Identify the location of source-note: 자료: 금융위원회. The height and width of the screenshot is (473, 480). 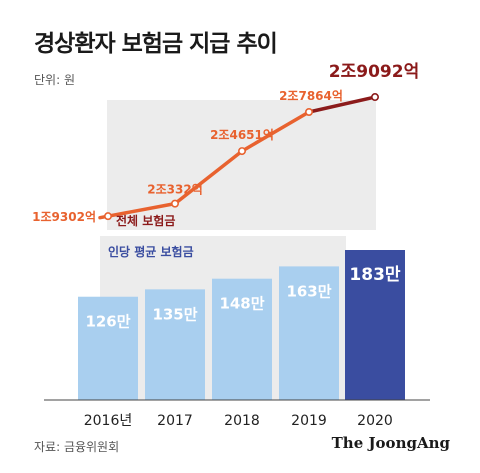
(77, 447).